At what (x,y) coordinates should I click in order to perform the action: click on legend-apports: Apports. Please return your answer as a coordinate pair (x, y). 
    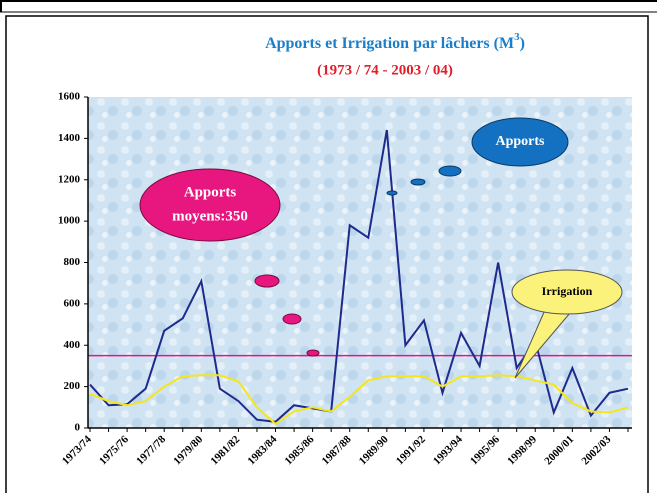
    Looking at the image, I should click on (520, 141).